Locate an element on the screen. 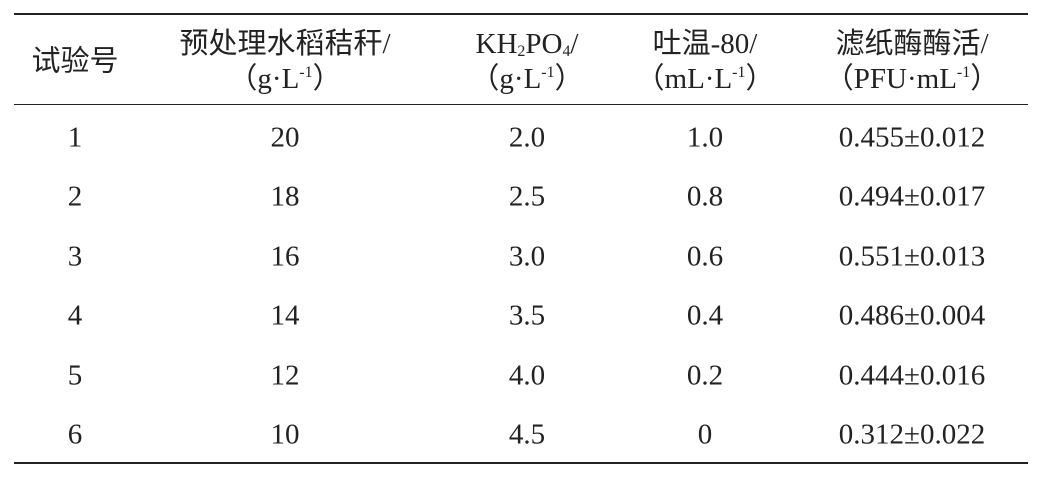  table-cell: 0.8 is located at coordinates (705, 196).